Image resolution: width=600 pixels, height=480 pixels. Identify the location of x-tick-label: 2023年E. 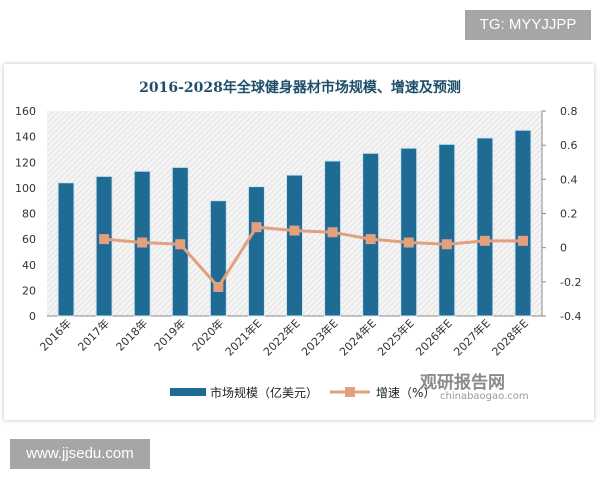
(319, 337).